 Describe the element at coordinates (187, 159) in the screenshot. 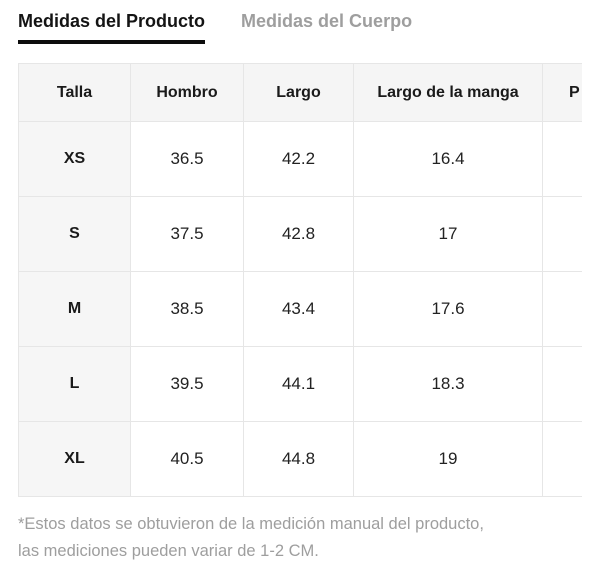

I see `cell-hombro: 36.5` at that location.